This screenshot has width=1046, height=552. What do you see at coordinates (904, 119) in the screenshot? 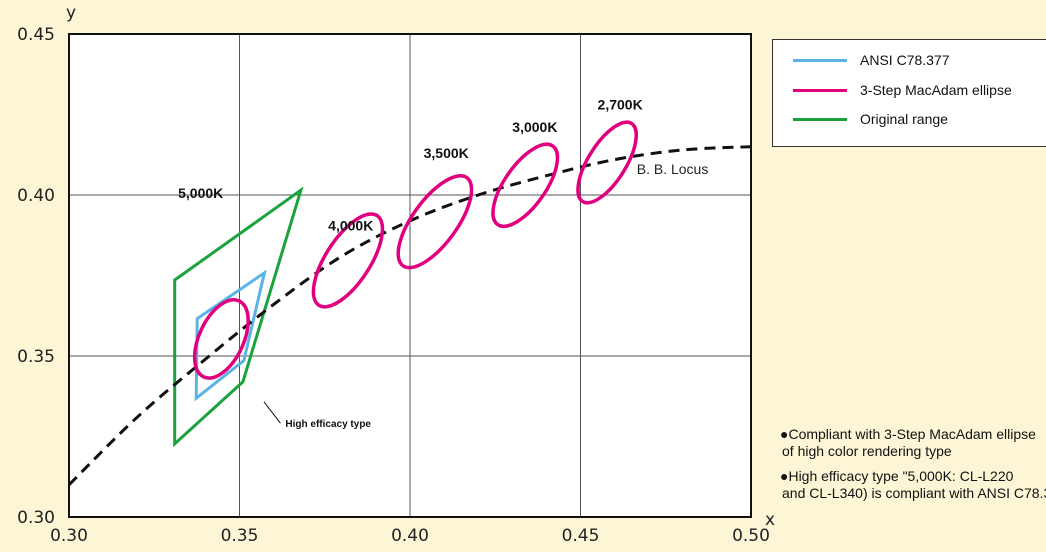
I see `legend-label-original: Original range` at bounding box center [904, 119].